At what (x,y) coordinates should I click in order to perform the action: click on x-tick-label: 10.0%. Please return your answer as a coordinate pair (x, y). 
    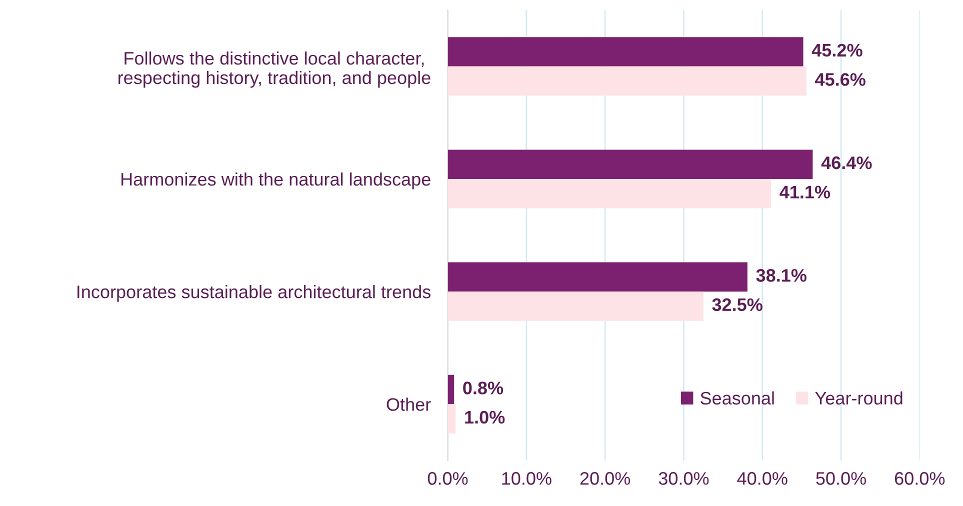
    Looking at the image, I should click on (527, 478).